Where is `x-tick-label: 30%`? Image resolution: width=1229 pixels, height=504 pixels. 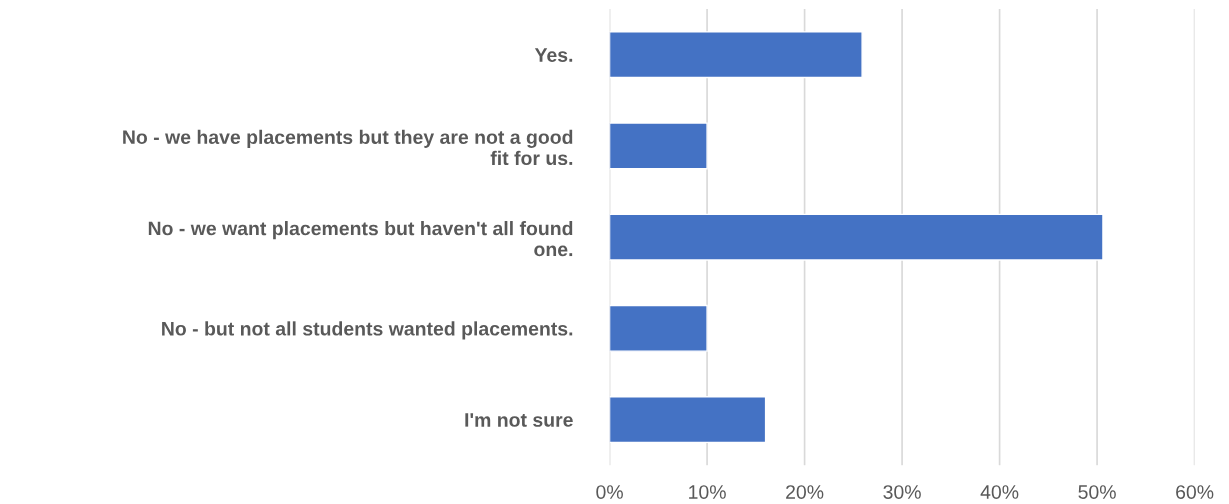
x-tick-label: 30% is located at coordinates (902, 492).